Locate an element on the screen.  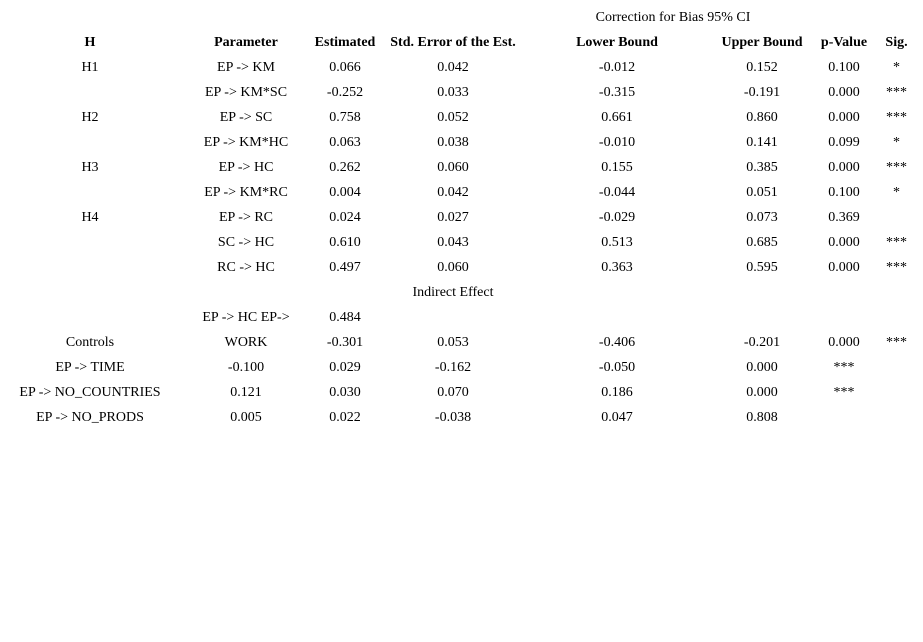
cell-lower-bound: 0.186 is located at coordinates (617, 392).